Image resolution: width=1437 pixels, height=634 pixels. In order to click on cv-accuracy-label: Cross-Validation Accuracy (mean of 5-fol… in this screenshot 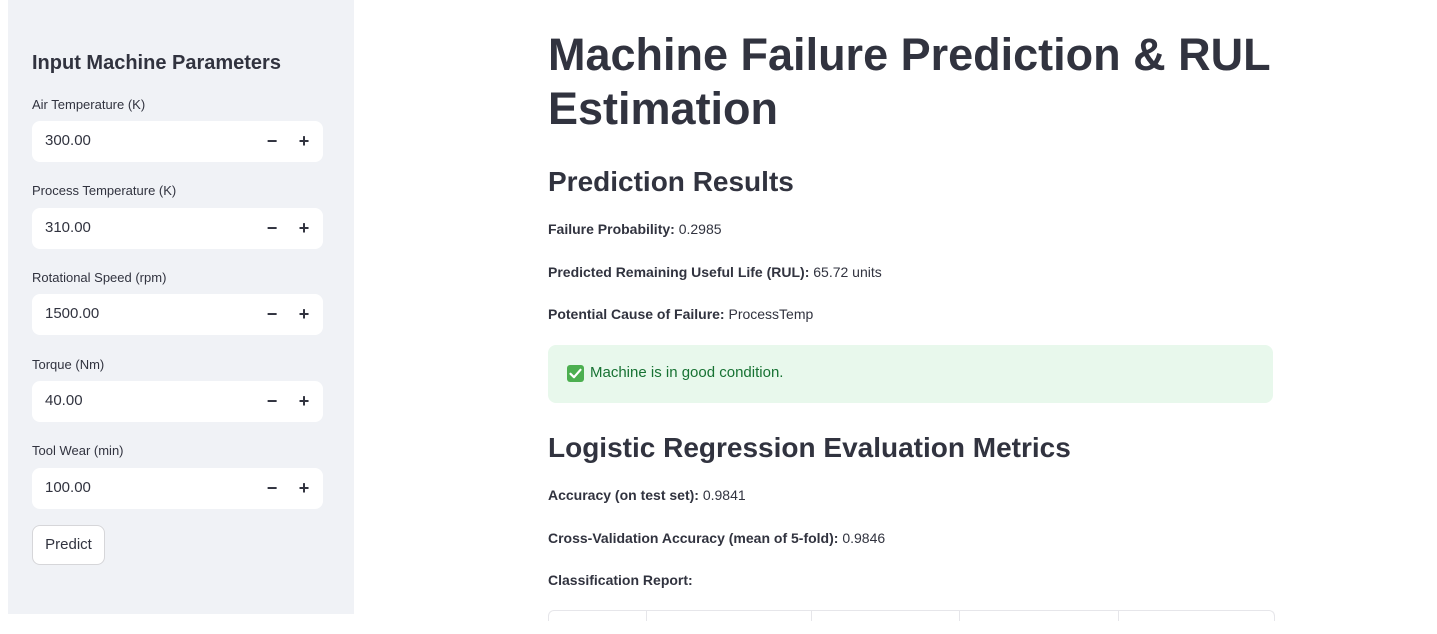, I will do `click(693, 538)`.